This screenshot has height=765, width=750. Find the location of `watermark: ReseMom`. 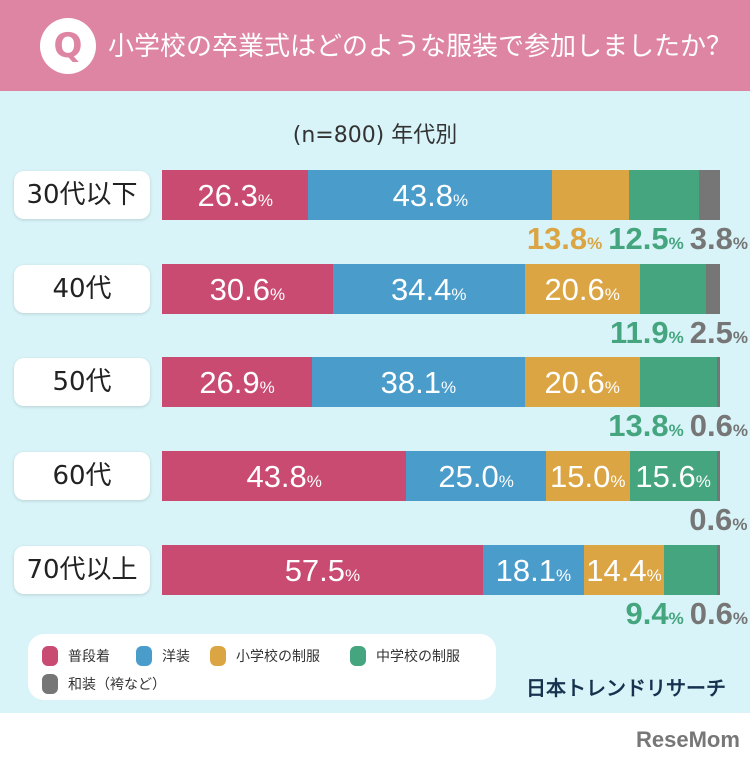

watermark: ReseMom is located at coordinates (688, 739).